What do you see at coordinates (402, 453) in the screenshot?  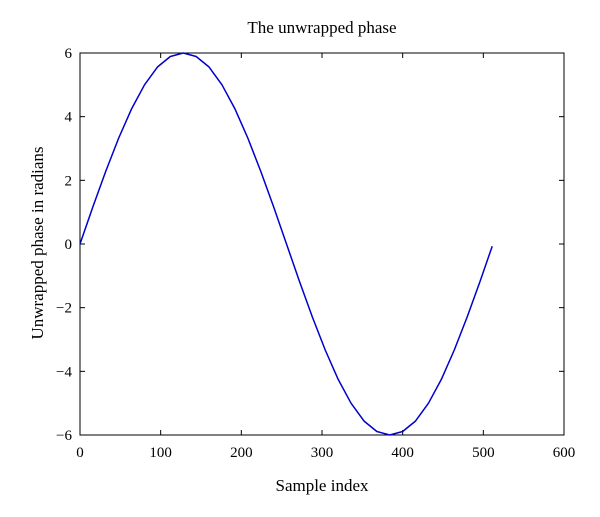 I see `x-tick-label: 400` at bounding box center [402, 453].